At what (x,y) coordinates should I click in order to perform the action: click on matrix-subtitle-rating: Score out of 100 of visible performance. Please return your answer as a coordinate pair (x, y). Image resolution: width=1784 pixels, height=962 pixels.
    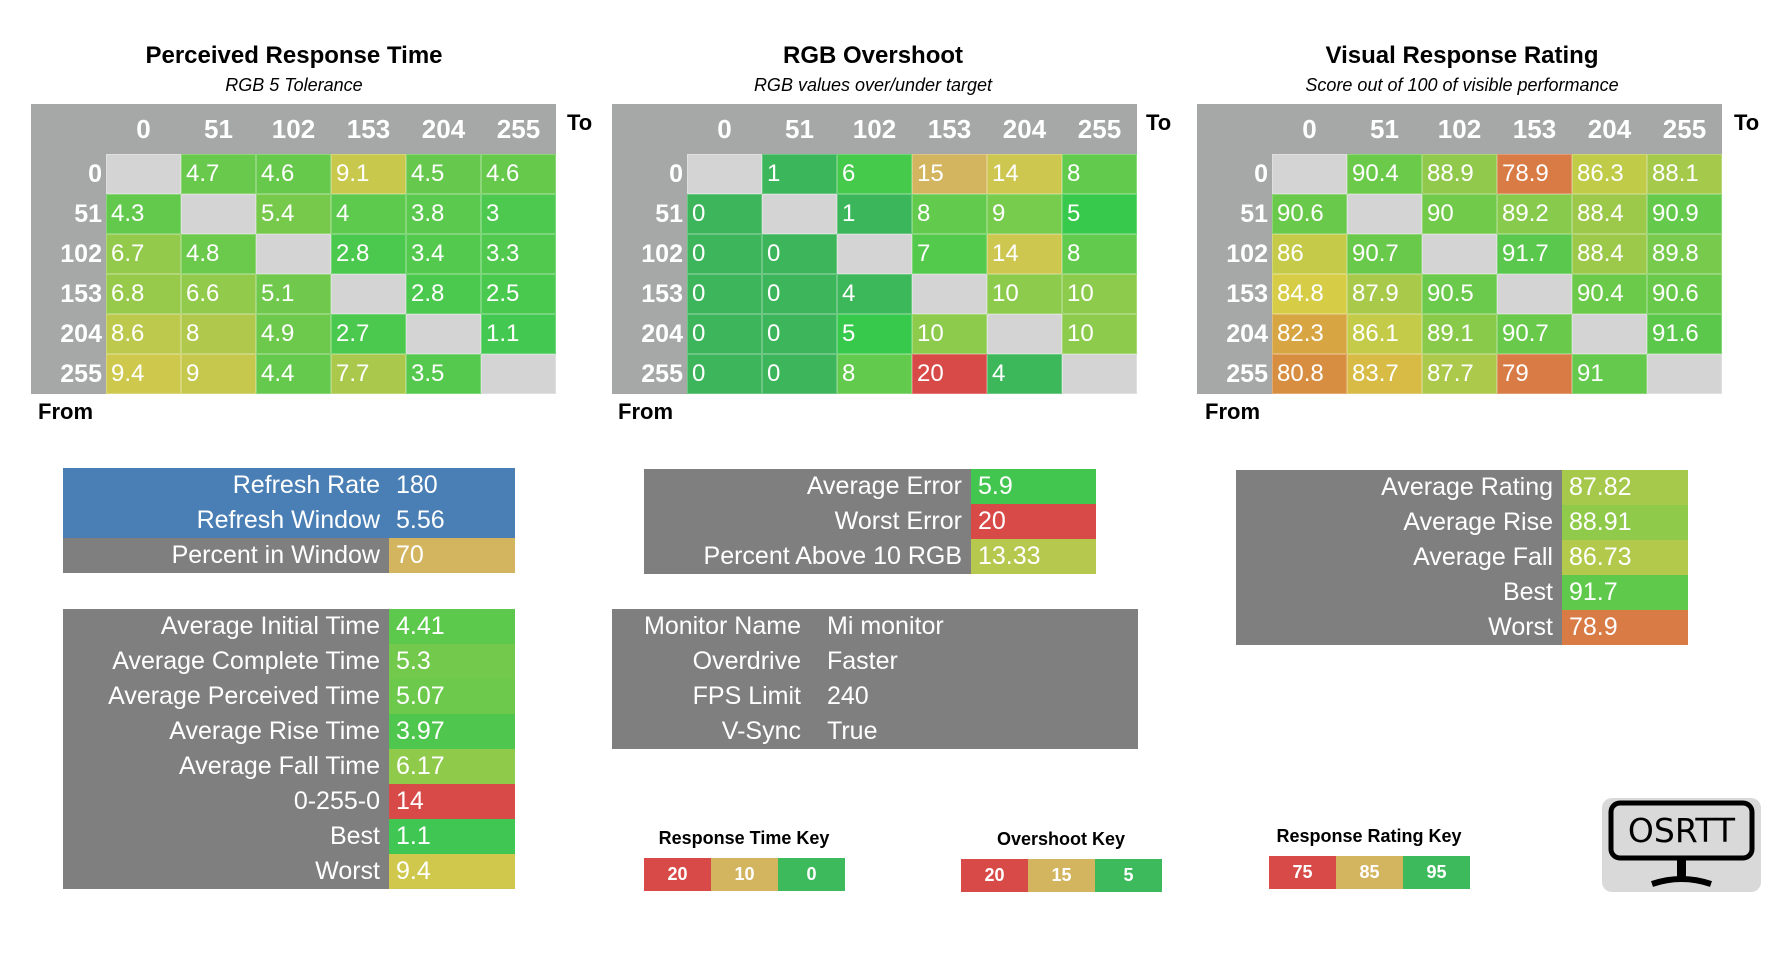
    Looking at the image, I should click on (1462, 85).